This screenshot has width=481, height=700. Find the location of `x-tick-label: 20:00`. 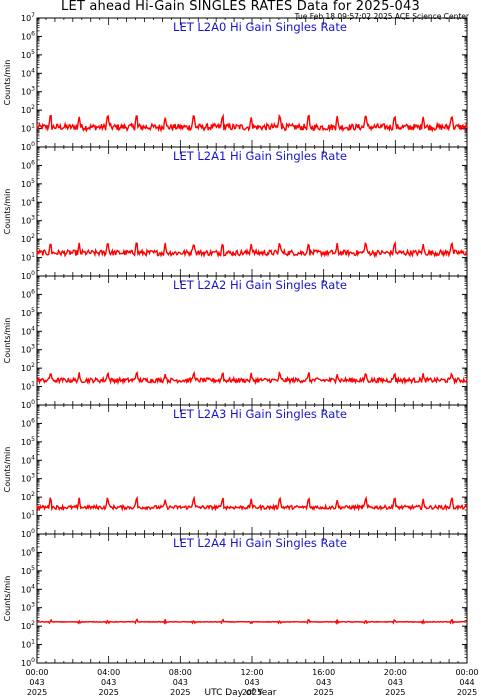

x-tick-label: 20:00 is located at coordinates (395, 672).